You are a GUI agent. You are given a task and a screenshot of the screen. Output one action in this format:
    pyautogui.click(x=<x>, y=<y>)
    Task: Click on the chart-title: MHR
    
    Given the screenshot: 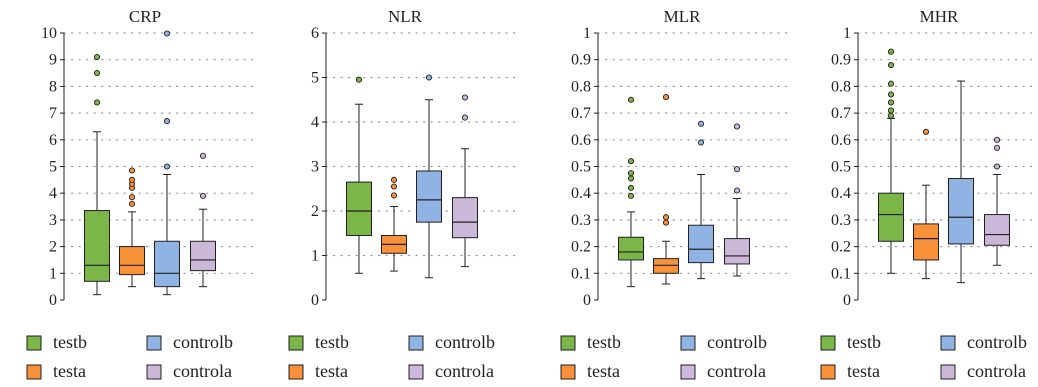 What is the action you would take?
    pyautogui.click(x=939, y=16)
    